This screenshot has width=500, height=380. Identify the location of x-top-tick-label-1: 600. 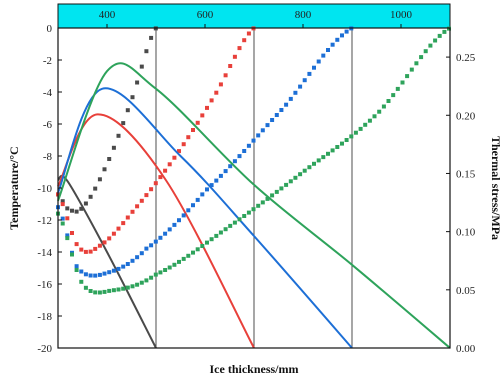
(205, 15).